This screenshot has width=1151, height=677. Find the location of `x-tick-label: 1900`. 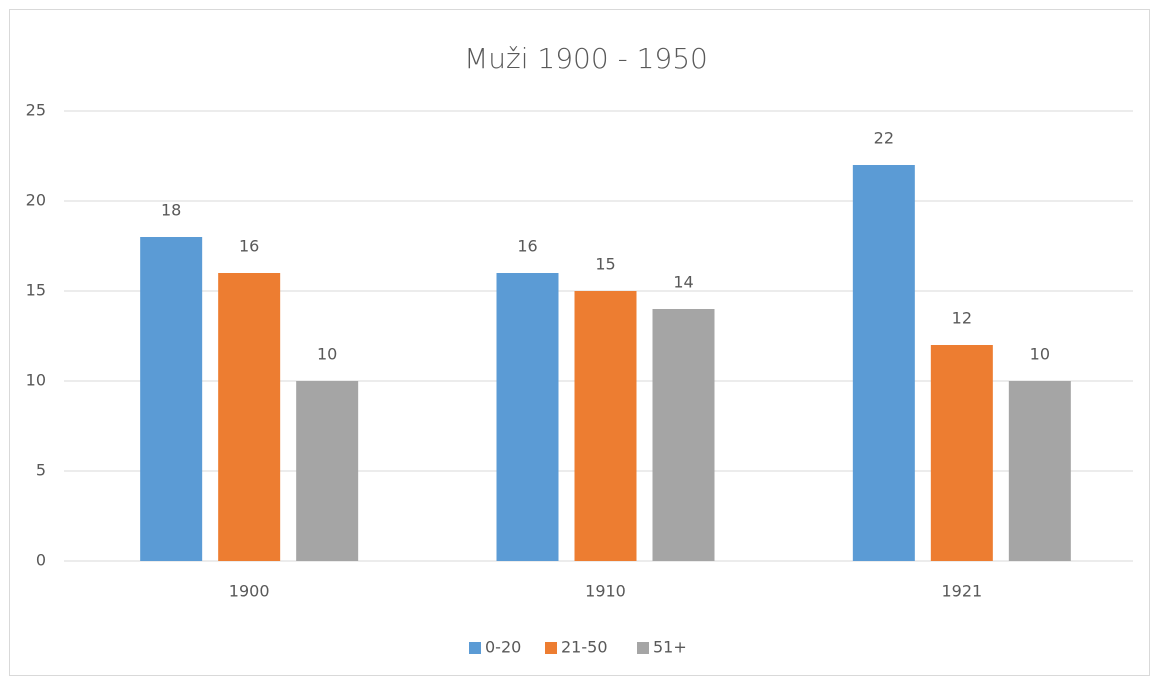

x-tick-label: 1900 is located at coordinates (249, 591).